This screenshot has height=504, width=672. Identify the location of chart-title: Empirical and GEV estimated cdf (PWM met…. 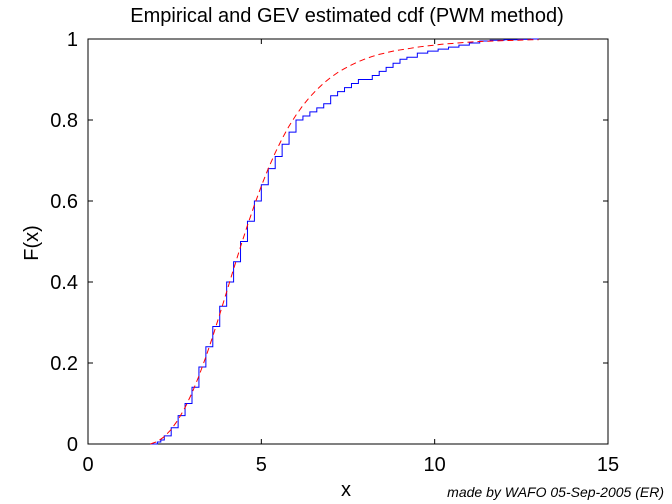
(346, 16).